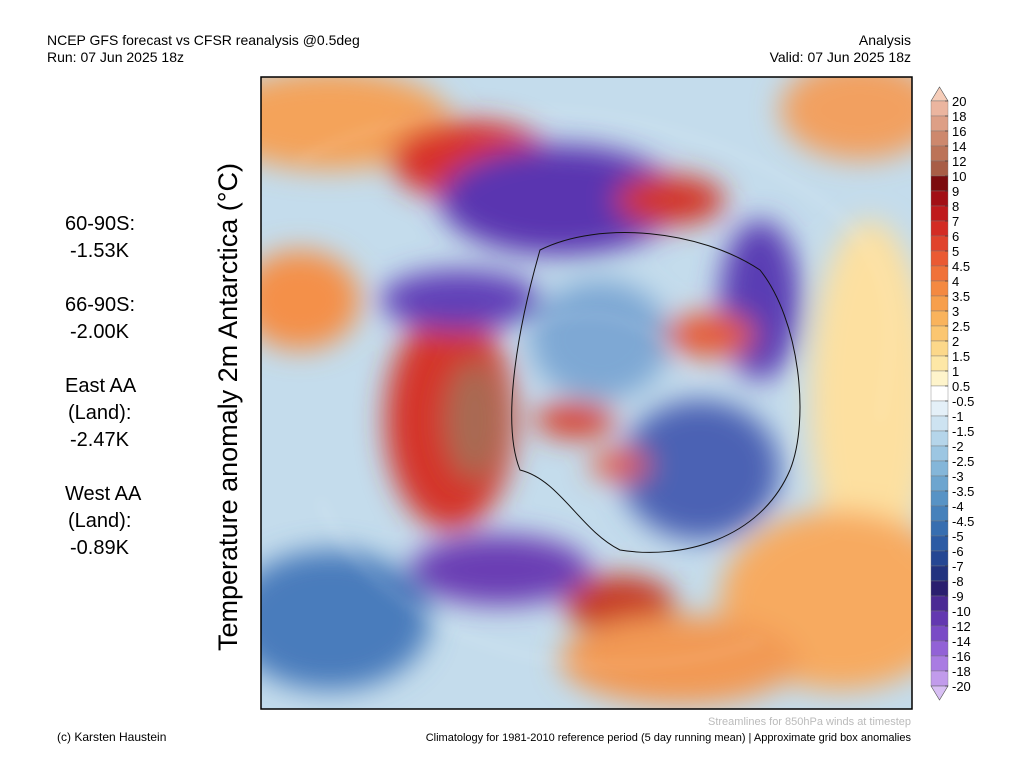 This screenshot has width=1024, height=773. What do you see at coordinates (100, 224) in the screenshot?
I see `stat-label: 60-90S:` at bounding box center [100, 224].